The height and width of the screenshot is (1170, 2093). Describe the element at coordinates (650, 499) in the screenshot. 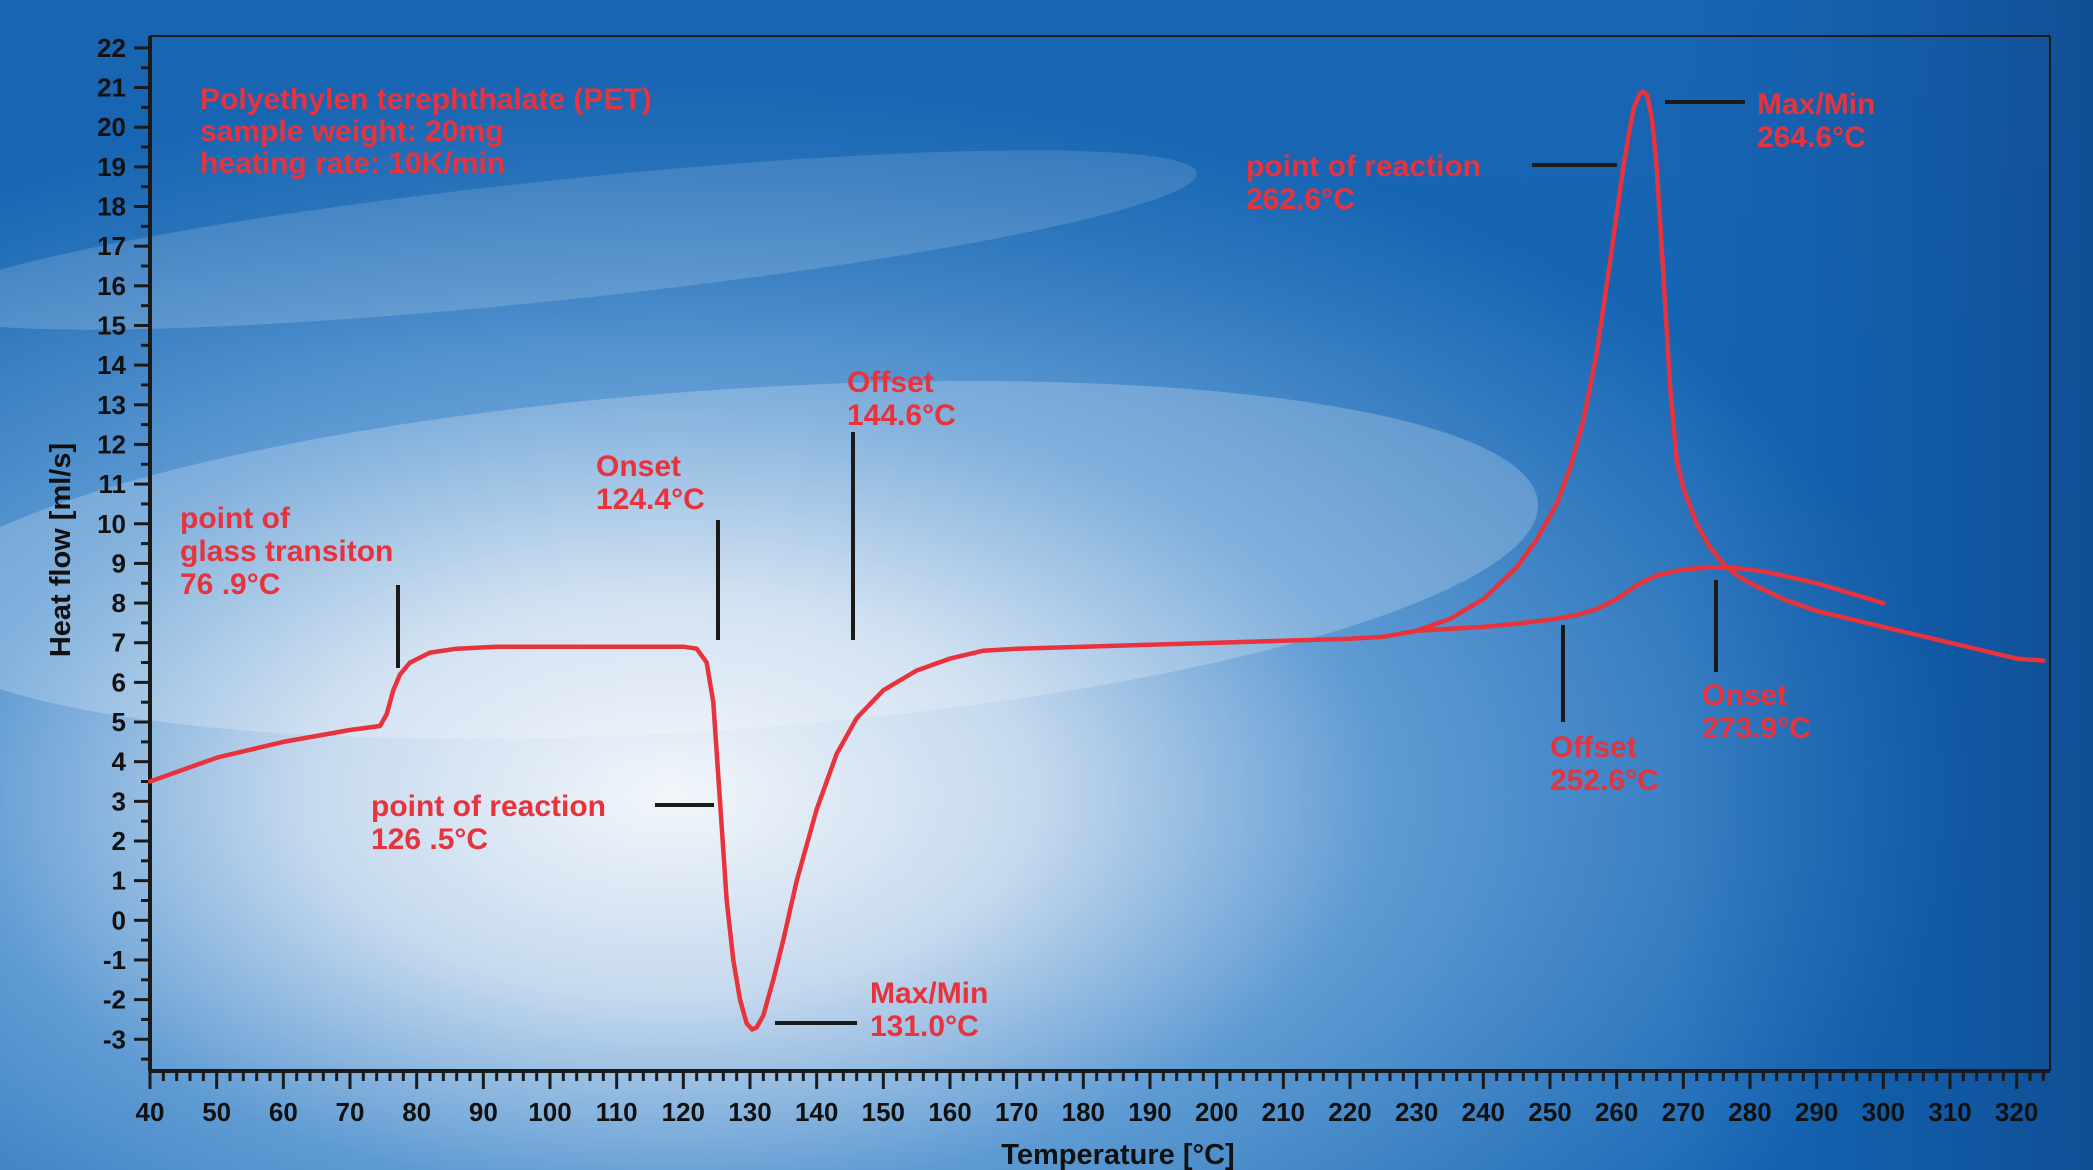

I see `annotation-line: 124.4°C` at that location.